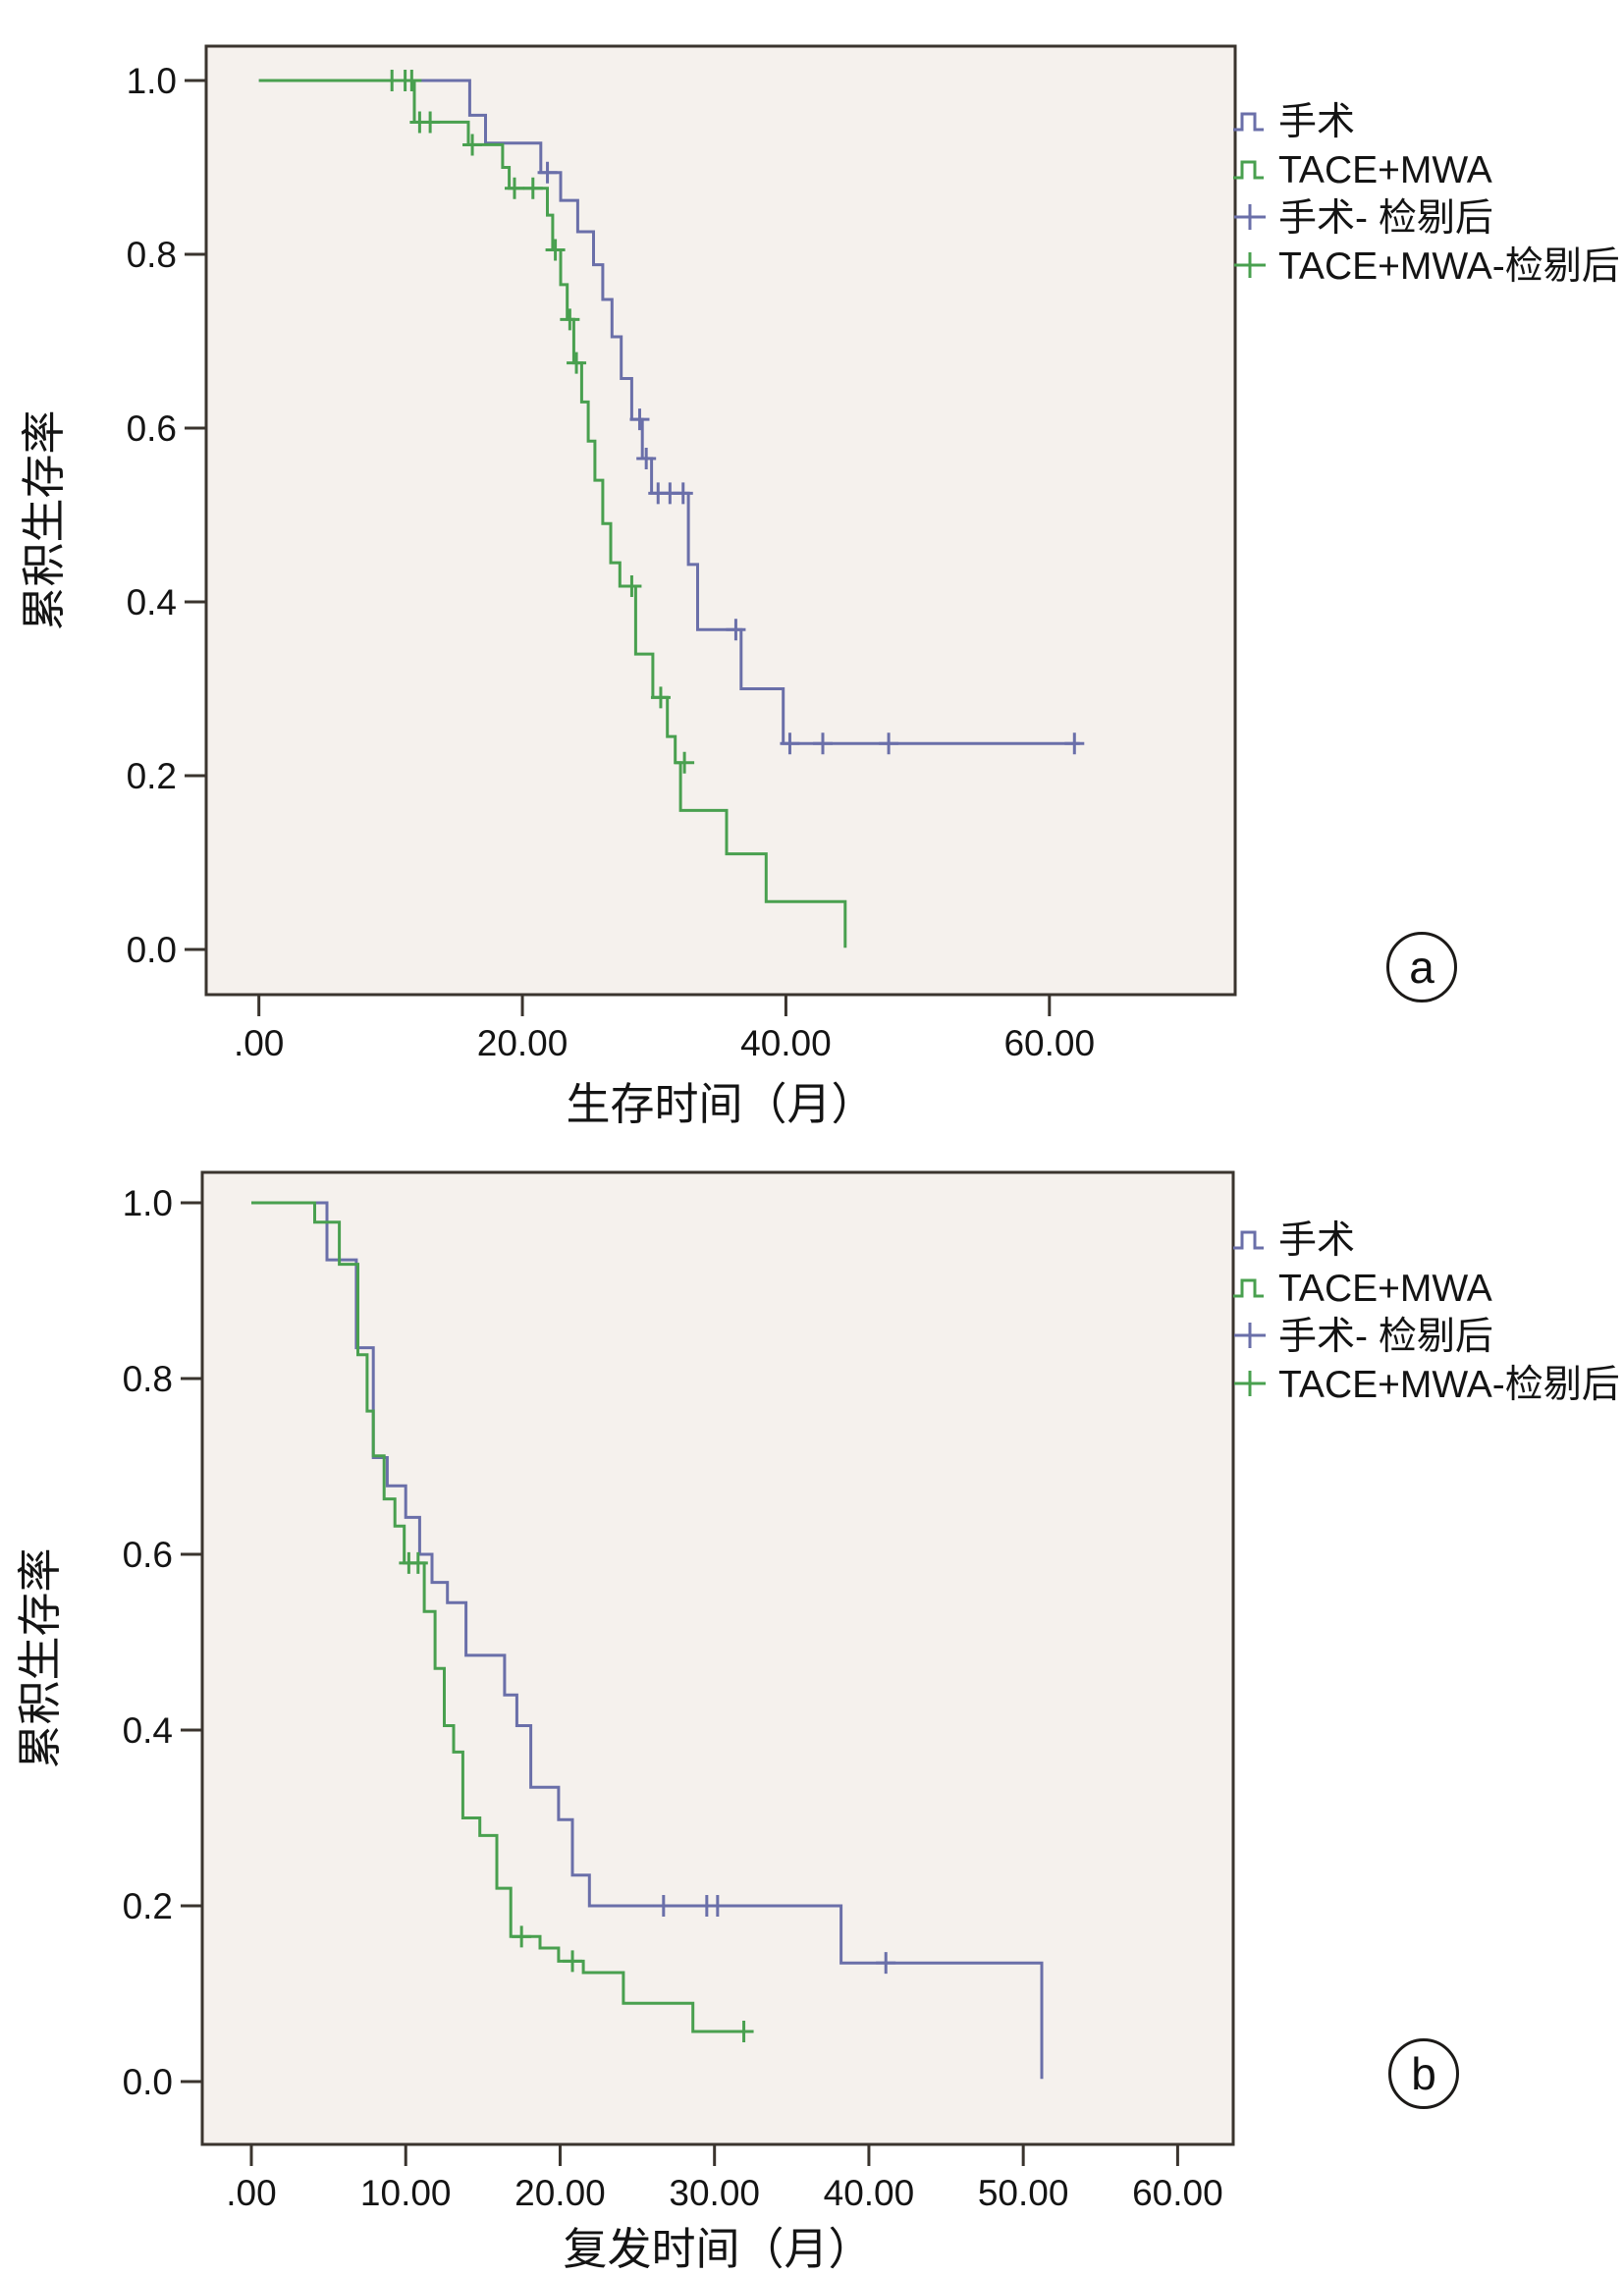 The height and width of the screenshot is (2275, 1624). What do you see at coordinates (720, 1104) in the screenshot?
I see `x-axis-title: 生存时间（月）` at bounding box center [720, 1104].